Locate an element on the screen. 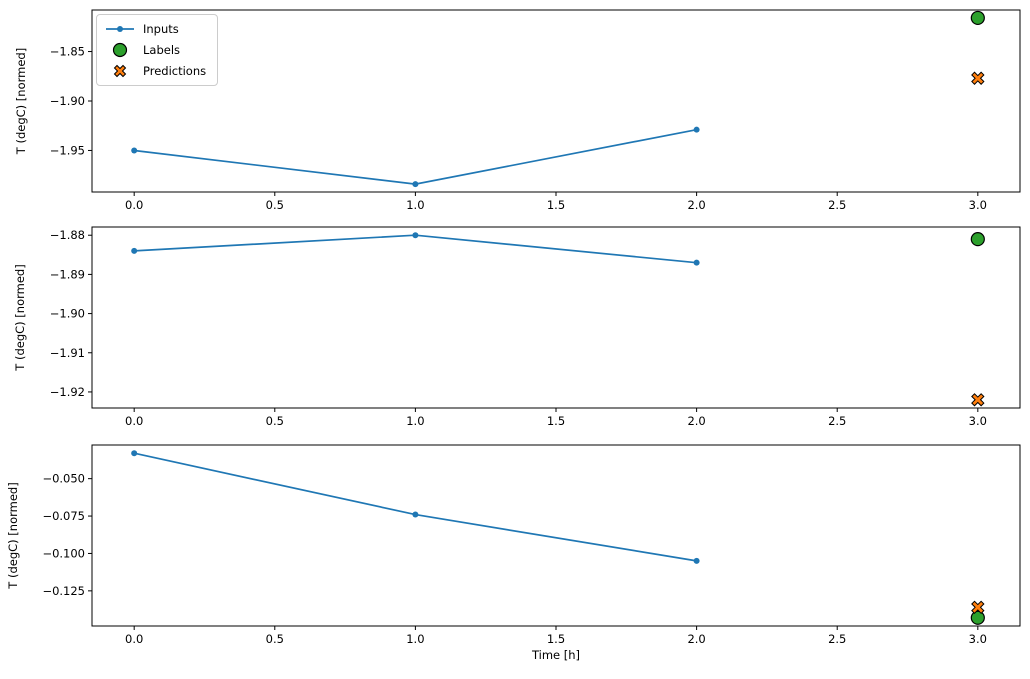  y-tick-label: −1.88 is located at coordinates (67, 235).